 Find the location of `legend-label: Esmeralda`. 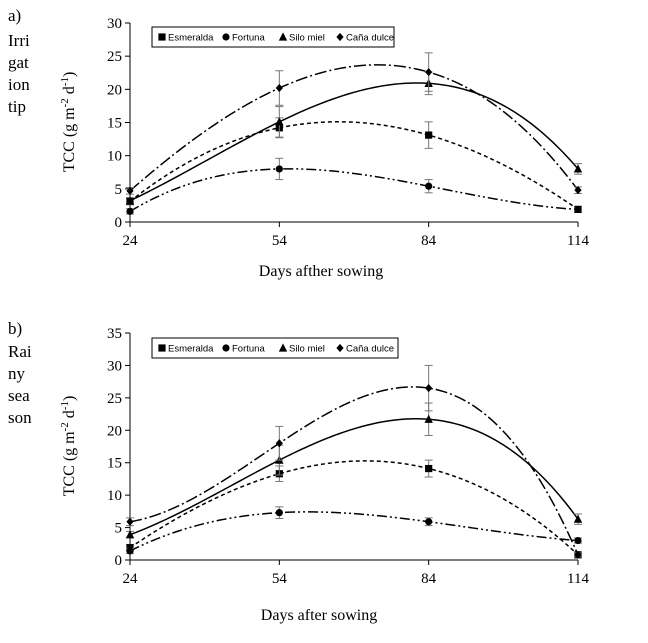

legend-label: Esmeralda is located at coordinates (191, 38).